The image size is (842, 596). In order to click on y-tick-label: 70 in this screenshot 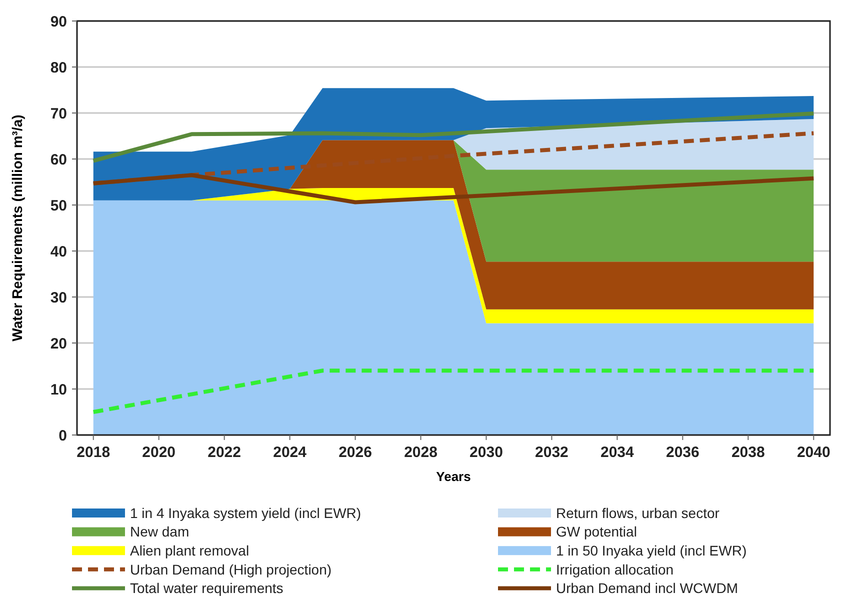, I will do `click(58, 113)`.